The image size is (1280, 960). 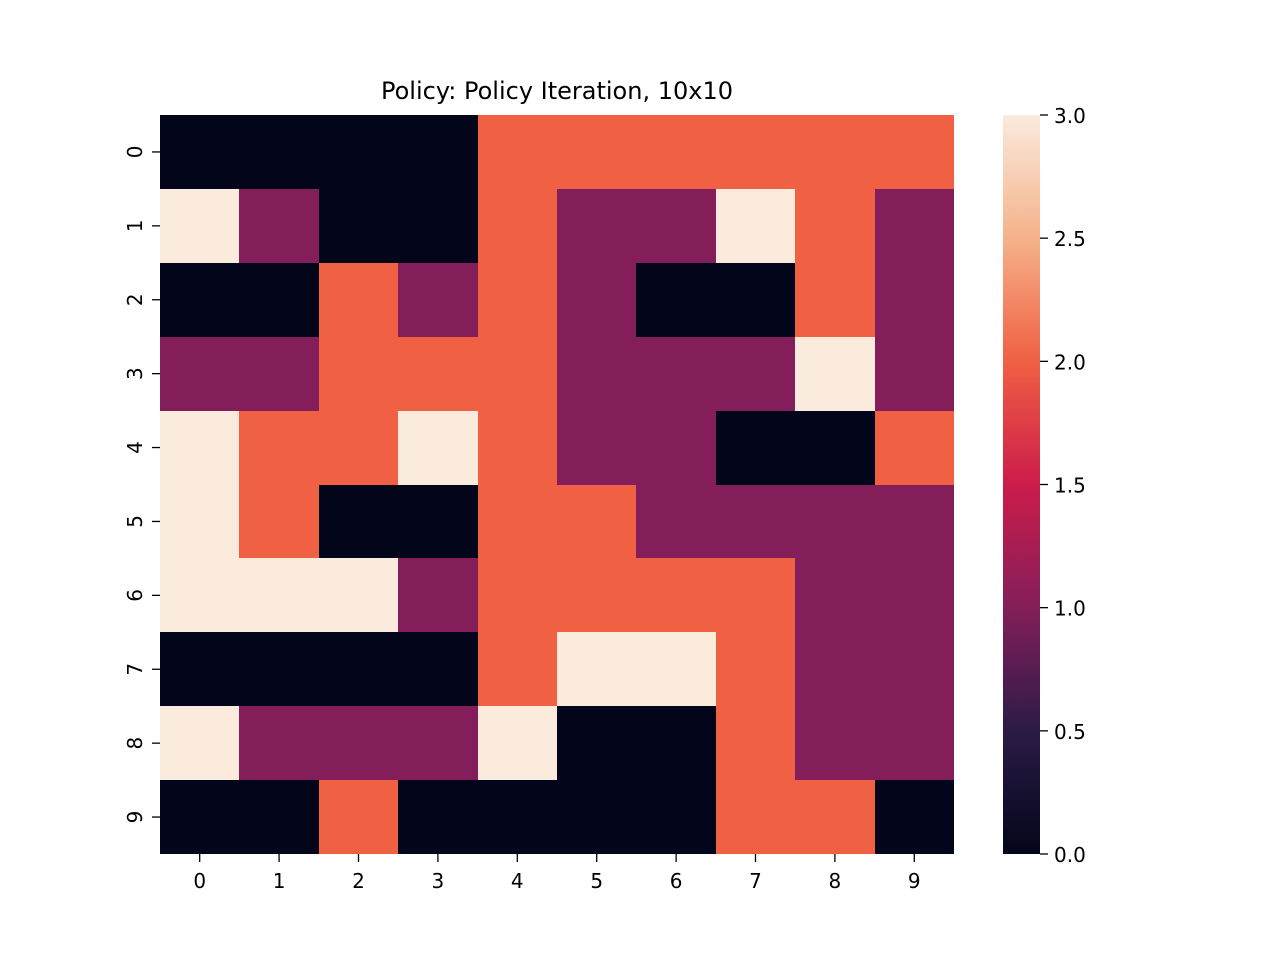 I want to click on y-tick-label: 0, so click(x=135, y=152).